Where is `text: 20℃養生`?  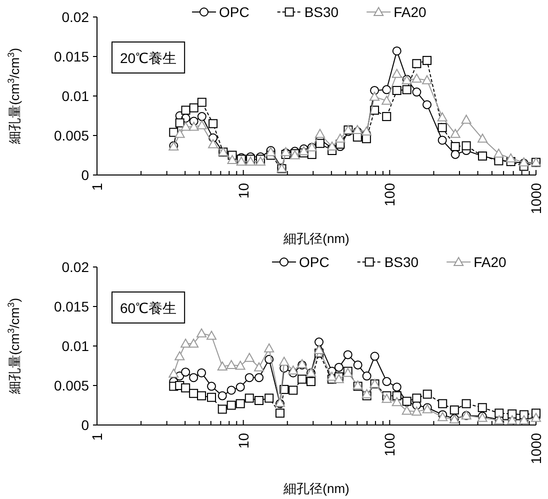
text: 20℃養生 is located at coordinates (148, 58).